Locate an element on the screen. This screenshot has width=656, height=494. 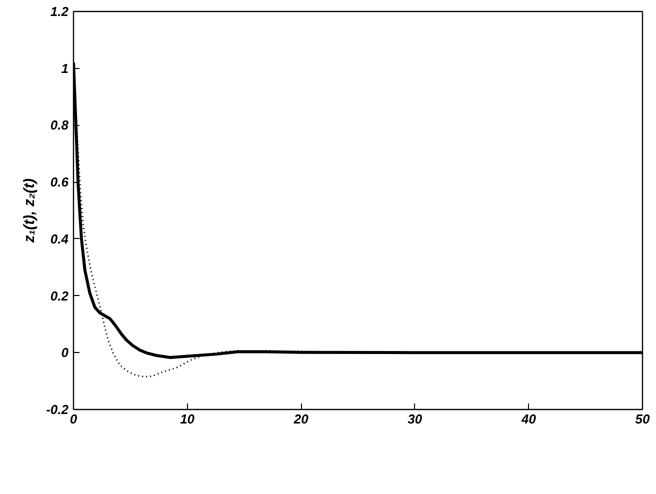
y-tick-label: 1 is located at coordinates (65, 68).